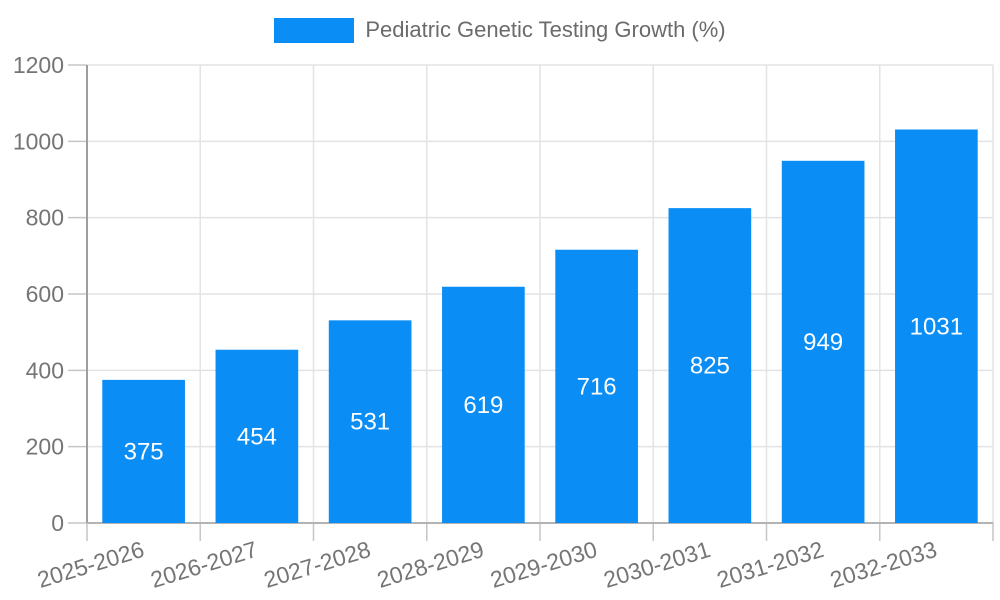 The height and width of the screenshot is (600, 1000). Describe the element at coordinates (317, 564) in the screenshot. I see `x-axis-category-label: 2027-2028` at that location.